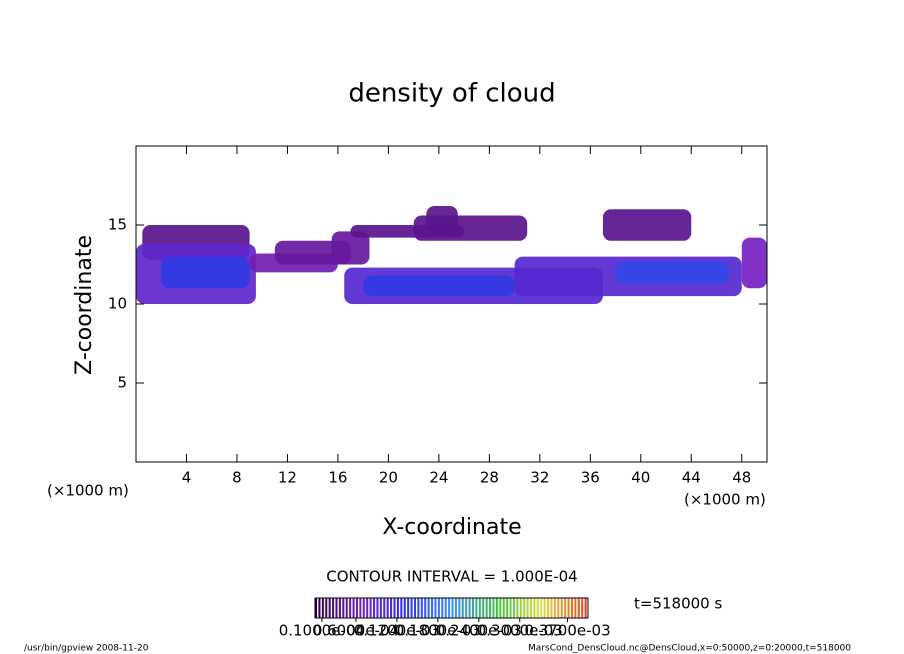  What do you see at coordinates (287, 478) in the screenshot?
I see `x-tick-label: 12` at bounding box center [287, 478].